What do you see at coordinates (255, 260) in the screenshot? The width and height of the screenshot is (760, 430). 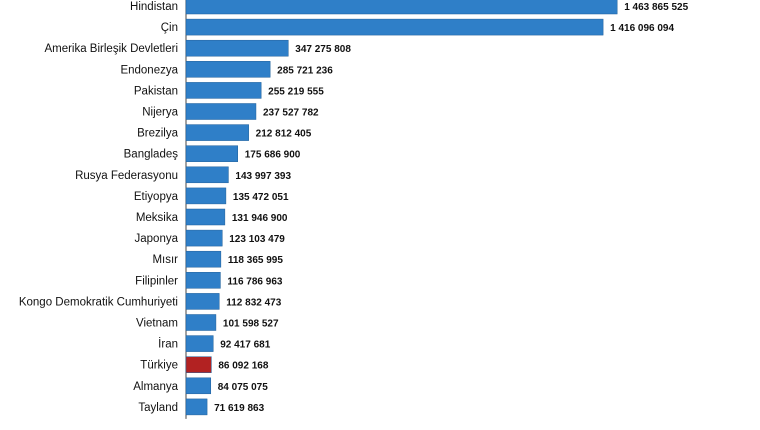 I see `value-label: 118 365 995` at bounding box center [255, 260].